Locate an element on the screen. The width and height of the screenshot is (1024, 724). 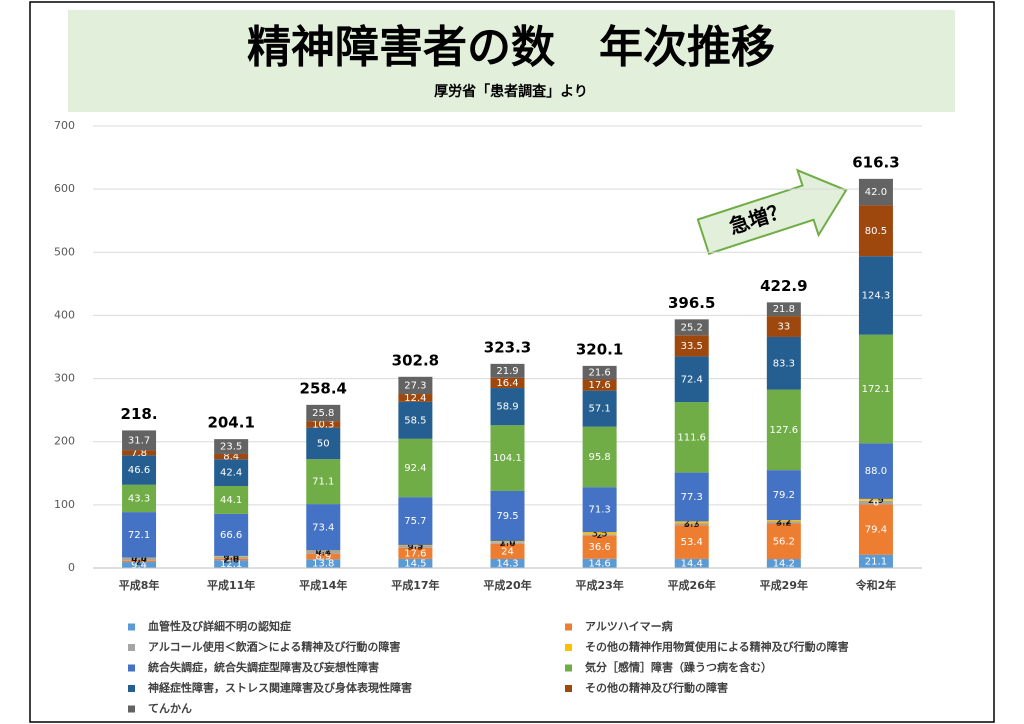
data-label: 3.8 is located at coordinates (231, 558).